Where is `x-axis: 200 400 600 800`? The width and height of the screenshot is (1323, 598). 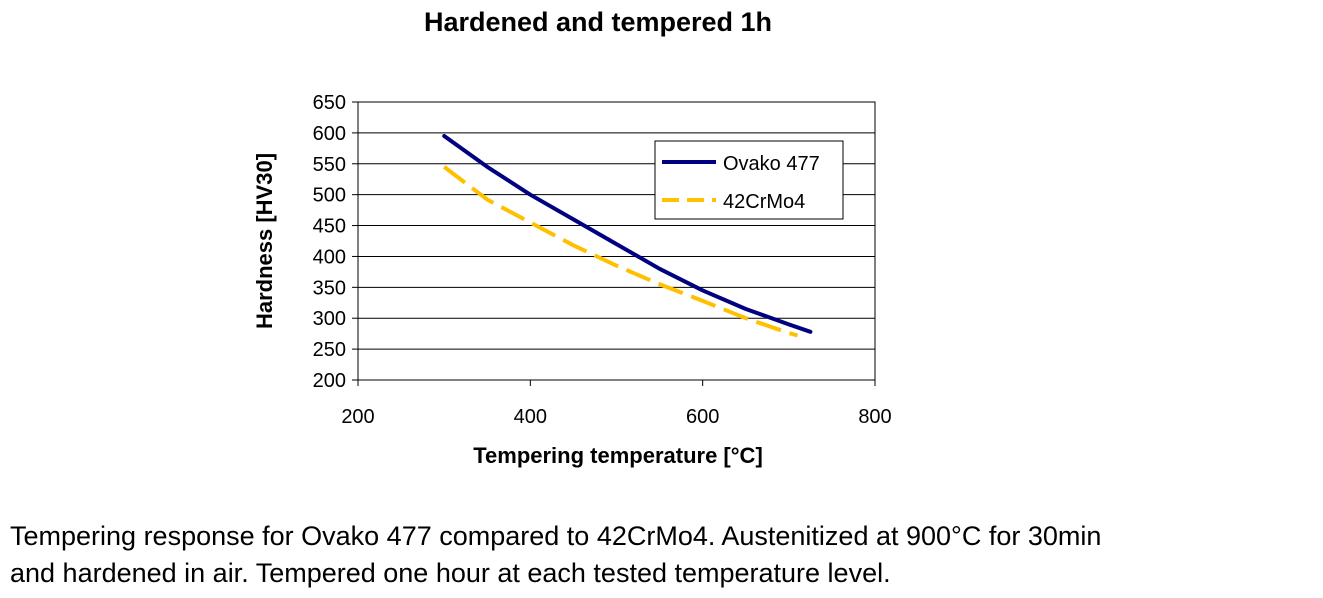 x-axis: 200 400 600 800 is located at coordinates (616, 404).